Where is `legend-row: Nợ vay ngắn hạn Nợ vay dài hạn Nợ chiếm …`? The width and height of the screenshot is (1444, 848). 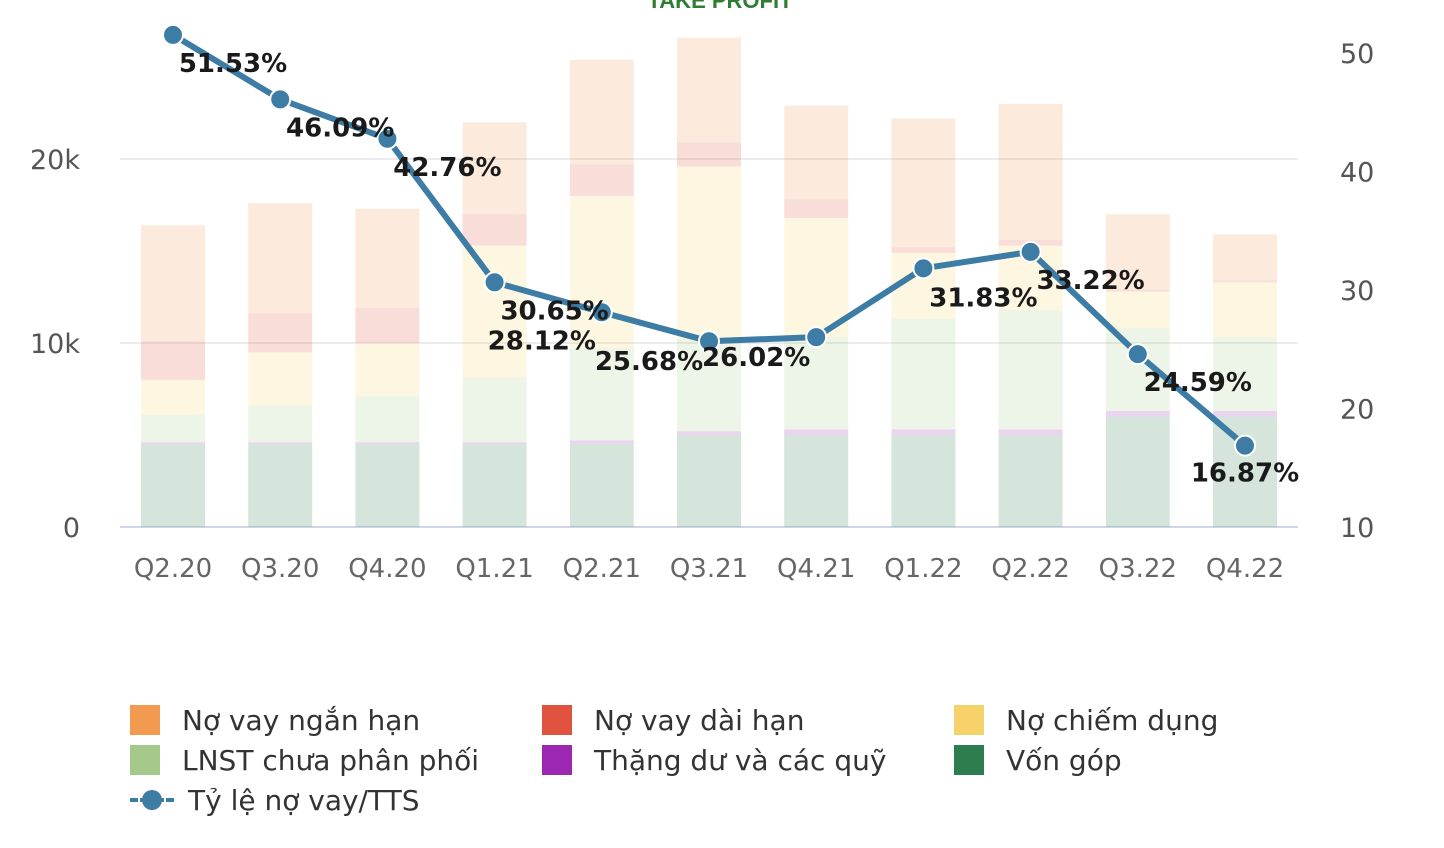
legend-row: Nợ vay ngắn hạn Nợ vay dài hạn Nợ chiếm … is located at coordinates (755, 720).